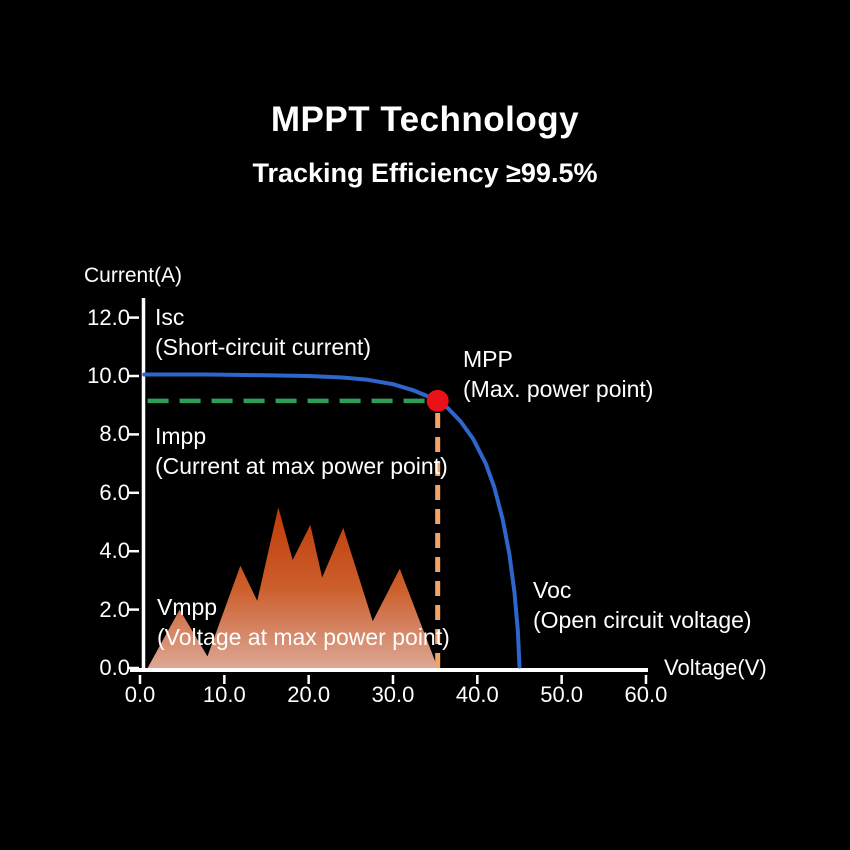  I want to click on guide-lines-layer, so click(294, 533).